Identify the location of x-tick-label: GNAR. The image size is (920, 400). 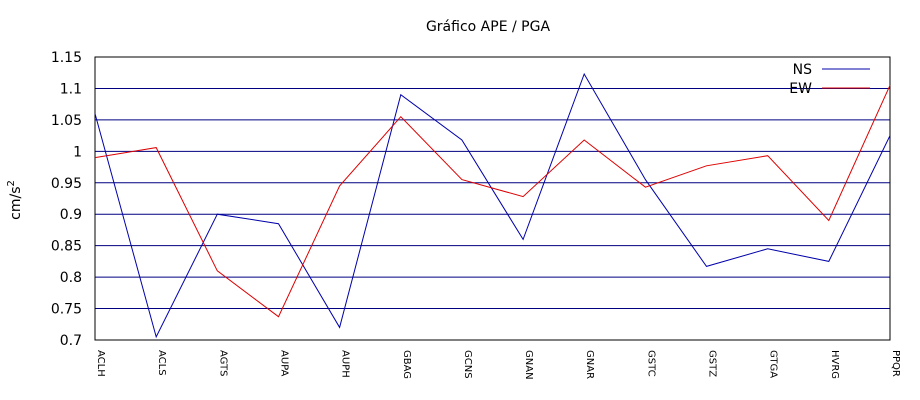
(589, 364).